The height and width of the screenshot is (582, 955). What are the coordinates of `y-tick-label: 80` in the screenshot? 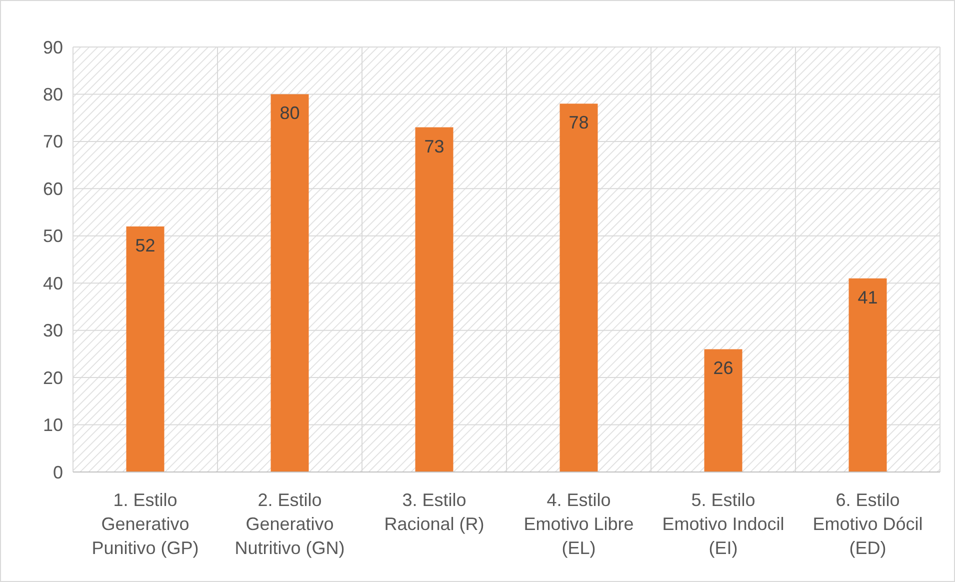 It's located at (52, 94).